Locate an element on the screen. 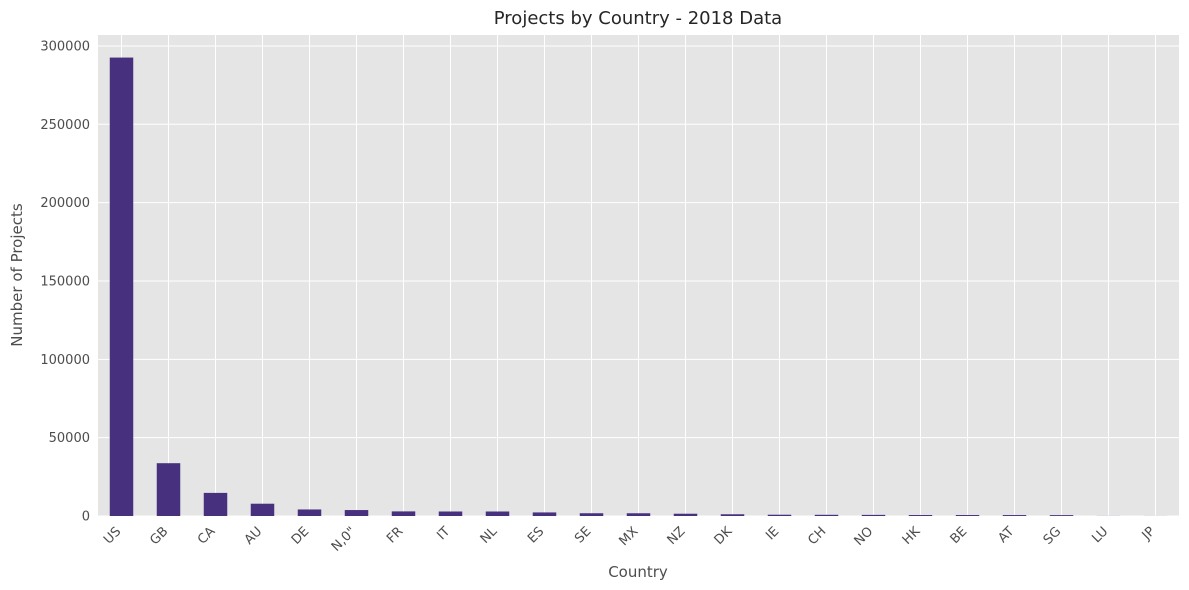 This screenshot has height=590, width=1189. x-tick-label: IT is located at coordinates (443, 533).